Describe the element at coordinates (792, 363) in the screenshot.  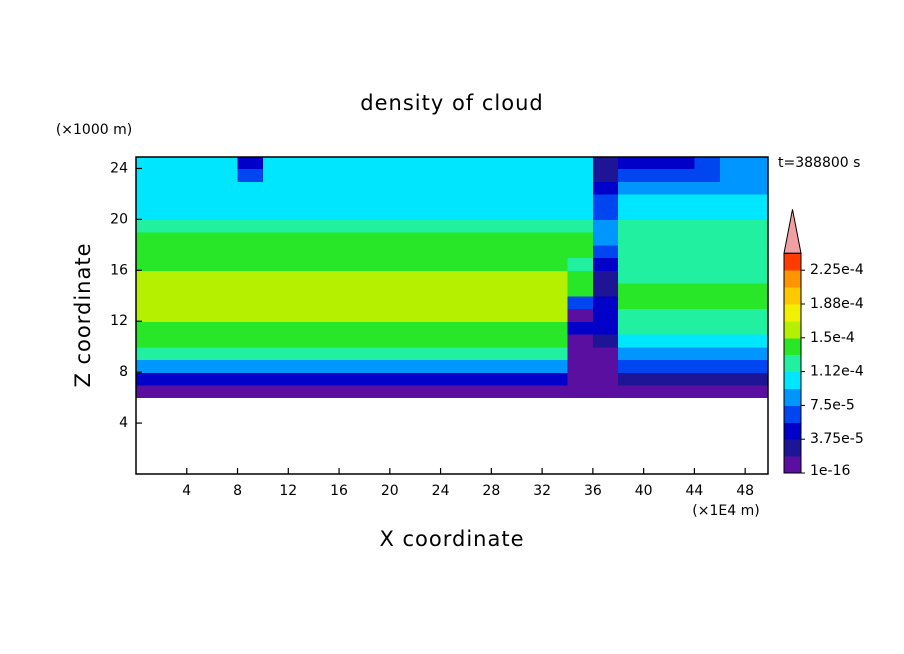
I see `colorbar-frame` at that location.